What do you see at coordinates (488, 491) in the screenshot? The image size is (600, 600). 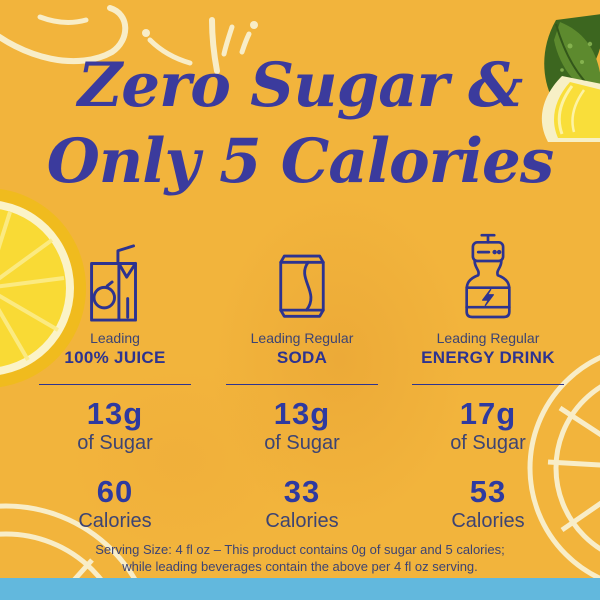 I see `calories-value: 53` at bounding box center [488, 491].